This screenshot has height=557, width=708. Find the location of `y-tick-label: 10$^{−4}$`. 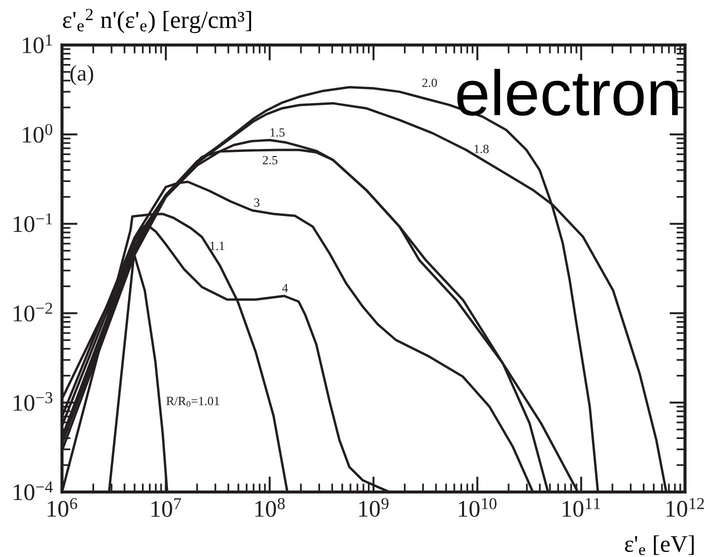

y-tick-label: 10$^{−4}$ is located at coordinates (33, 491).